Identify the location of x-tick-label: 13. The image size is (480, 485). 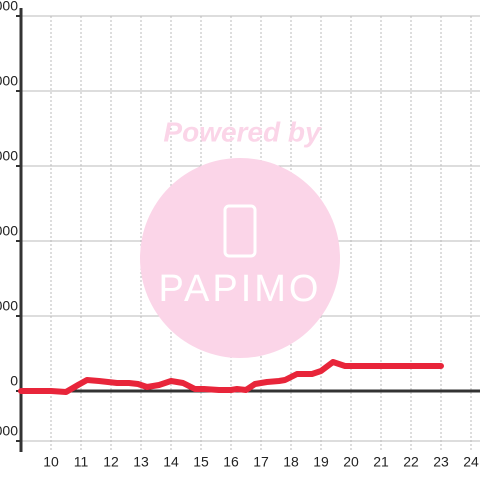
(141, 462).